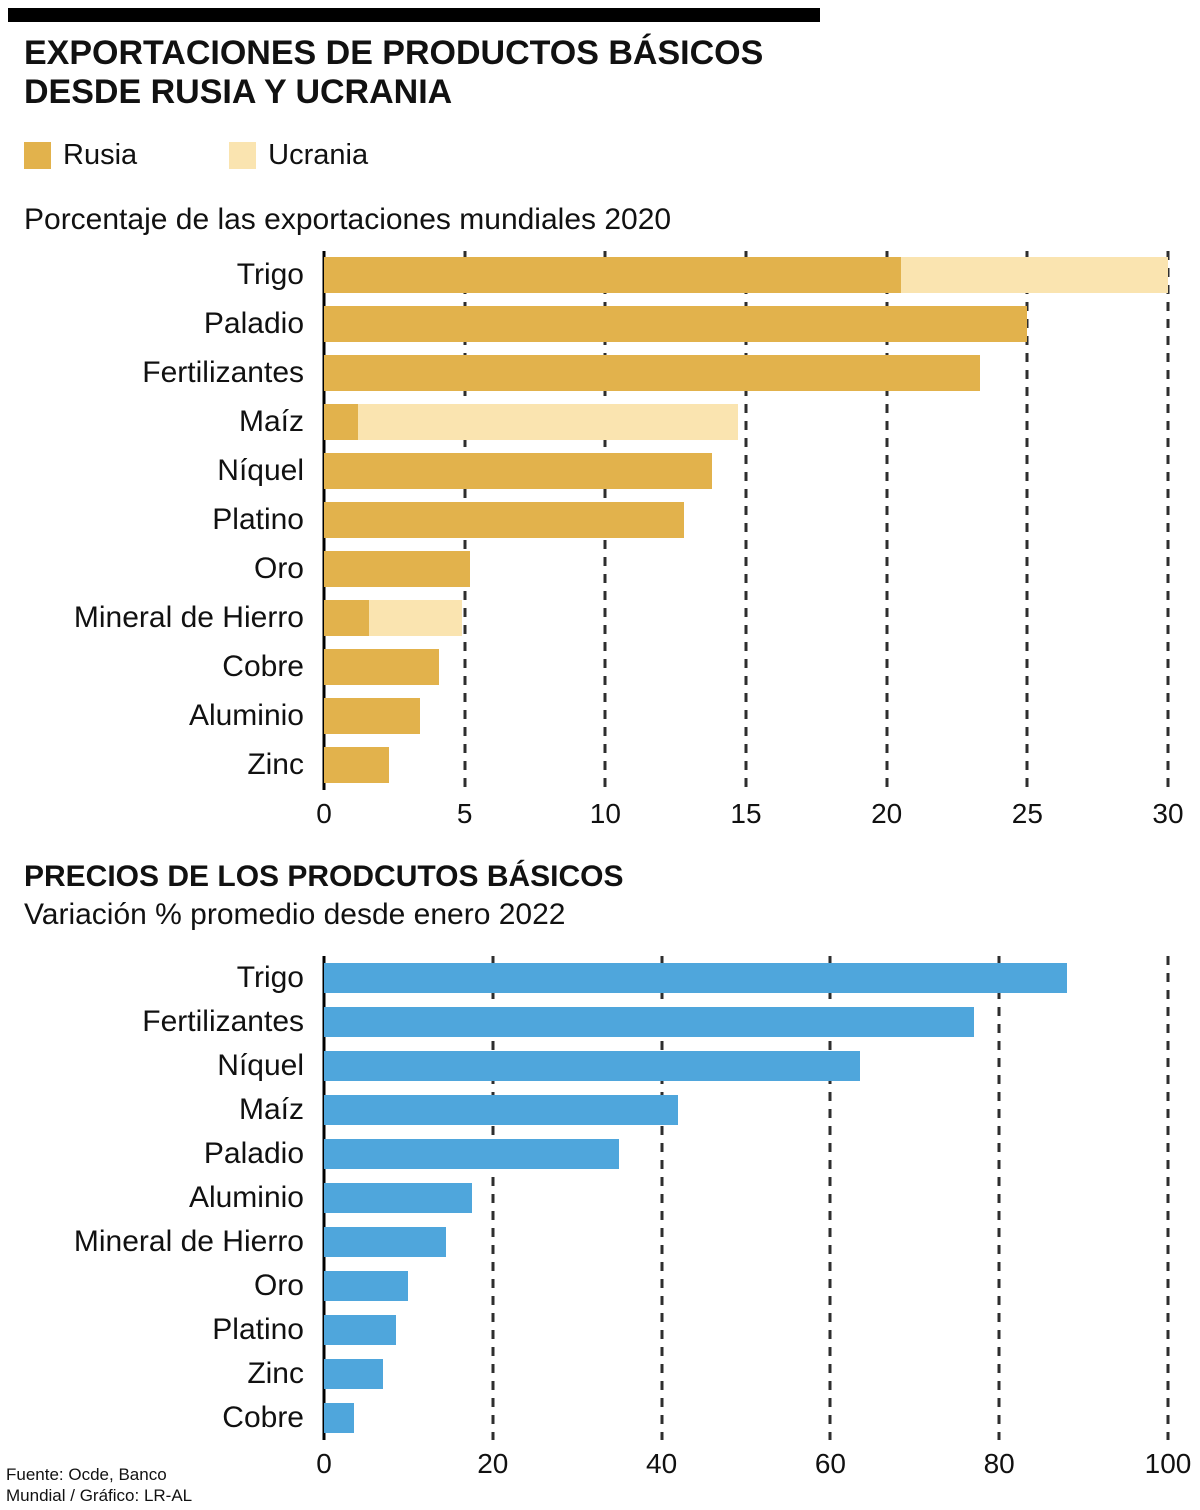  I want to click on category-label: Aluminio, so click(246, 716).